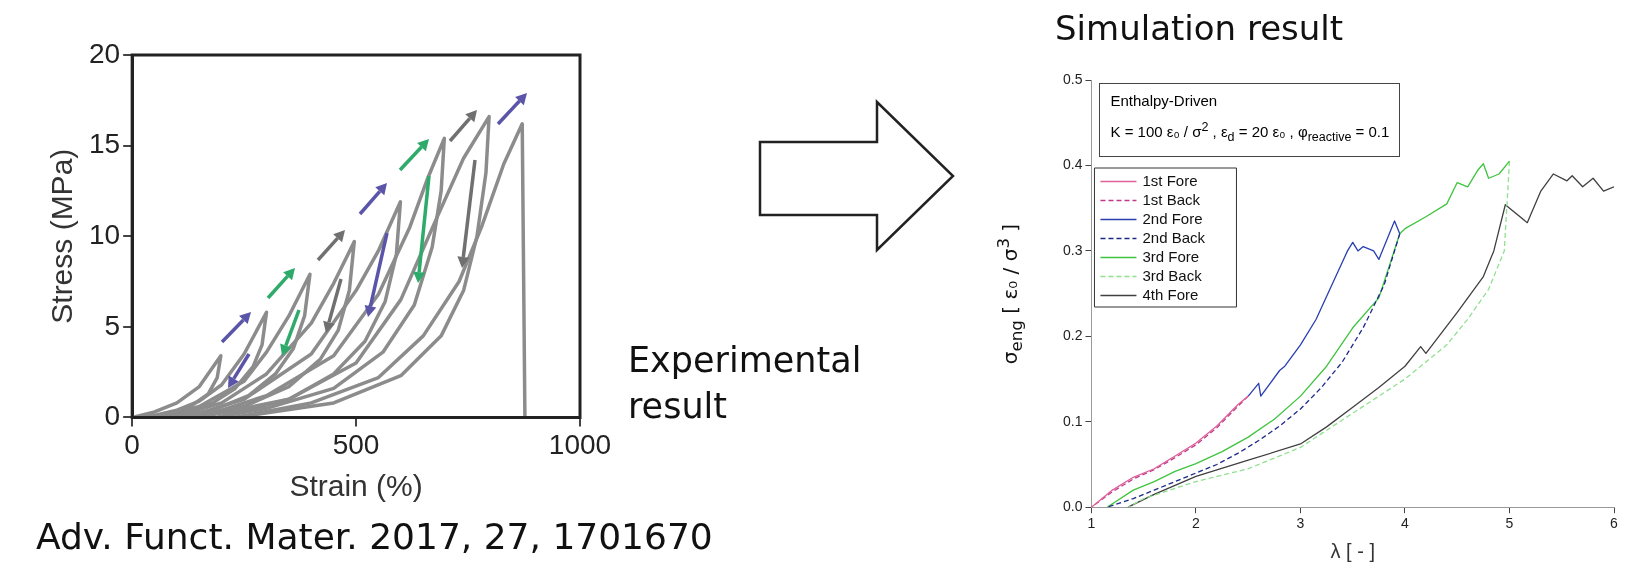  Describe the element at coordinates (1509, 523) in the screenshot. I see `x-tick-label: 5` at that location.